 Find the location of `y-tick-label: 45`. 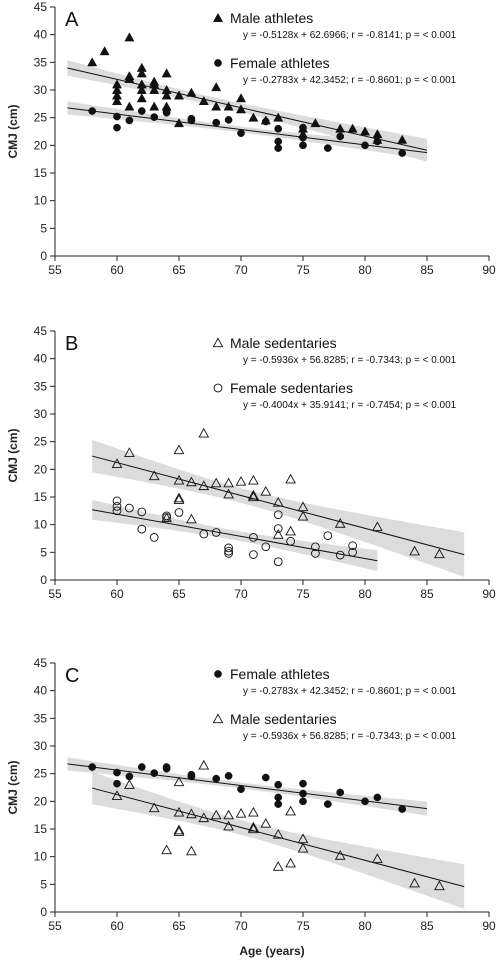

y-tick-label: 45 is located at coordinates (41, 7).